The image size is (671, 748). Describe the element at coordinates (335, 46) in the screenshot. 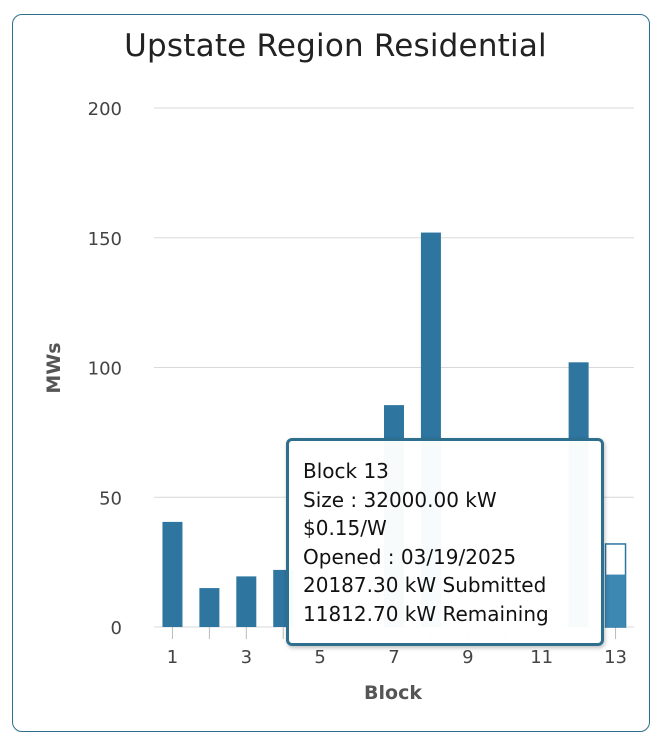

I see `chart-title: Upstate Region Residential` at that location.